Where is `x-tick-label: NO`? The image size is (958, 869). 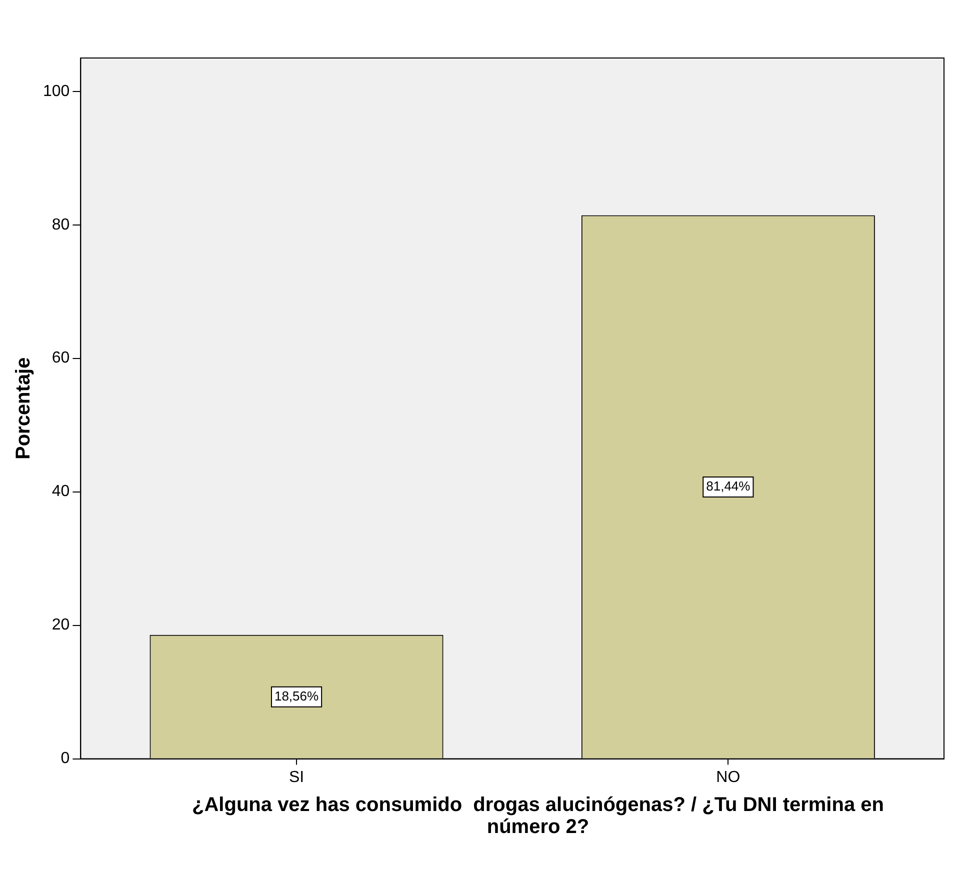
x-tick-label: NO is located at coordinates (728, 777).